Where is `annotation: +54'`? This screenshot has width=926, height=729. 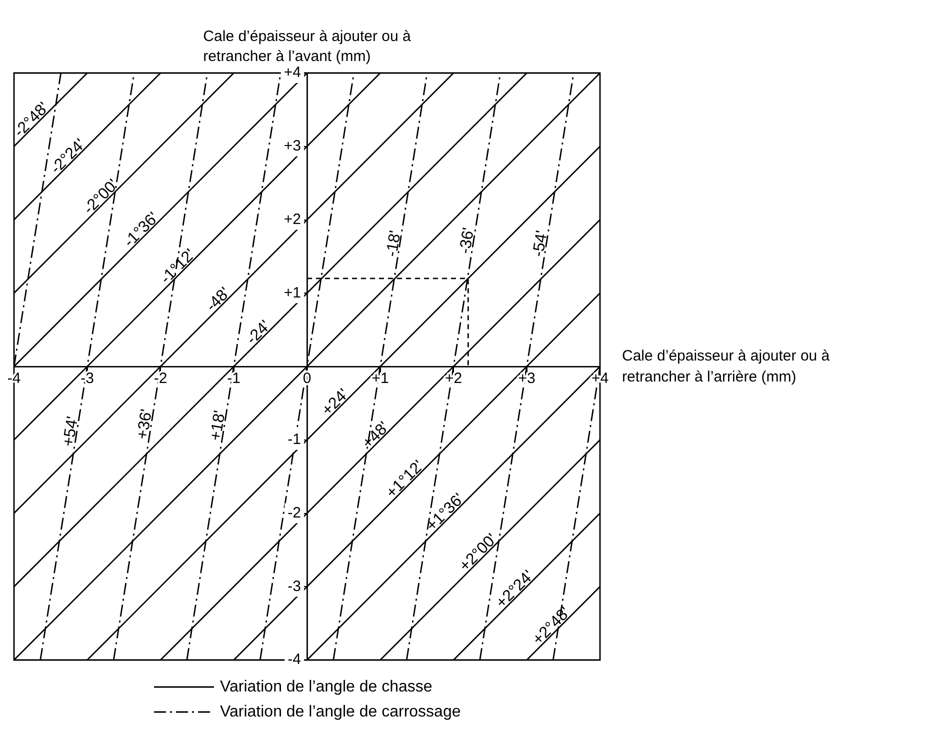
annotation: +54' is located at coordinates (71, 431).